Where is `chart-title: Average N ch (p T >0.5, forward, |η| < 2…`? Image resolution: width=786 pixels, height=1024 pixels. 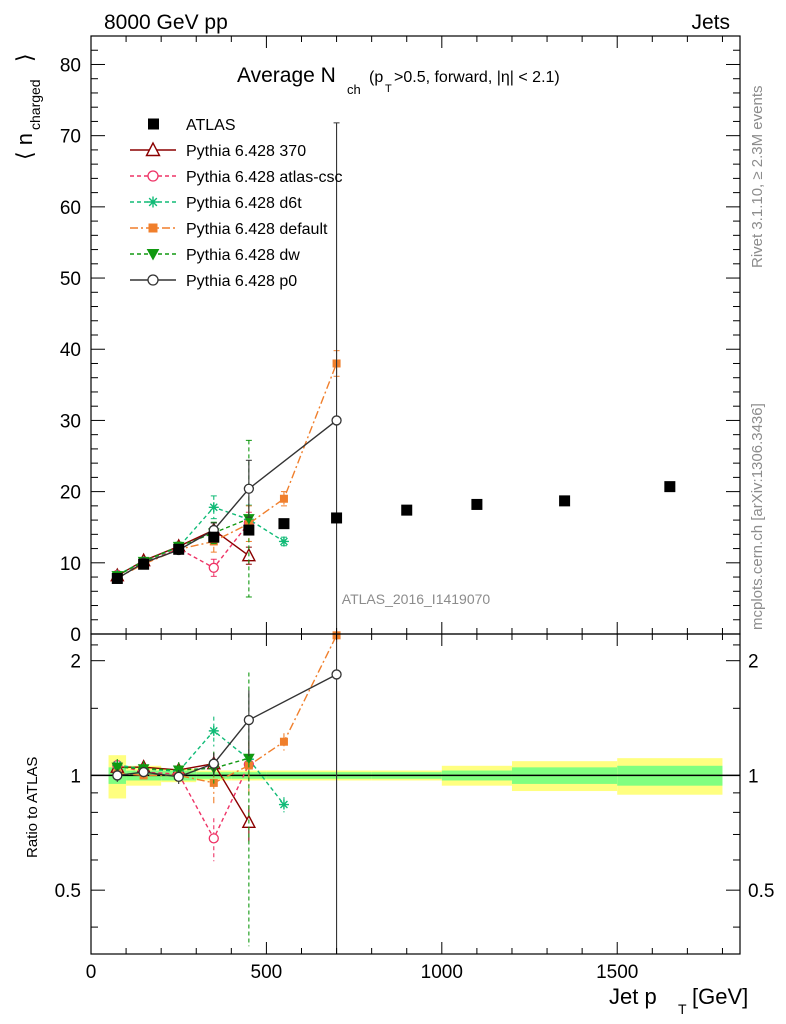 chart-title: Average N ch (p T >0.5, forward, |η| < 2… is located at coordinates (398, 80).